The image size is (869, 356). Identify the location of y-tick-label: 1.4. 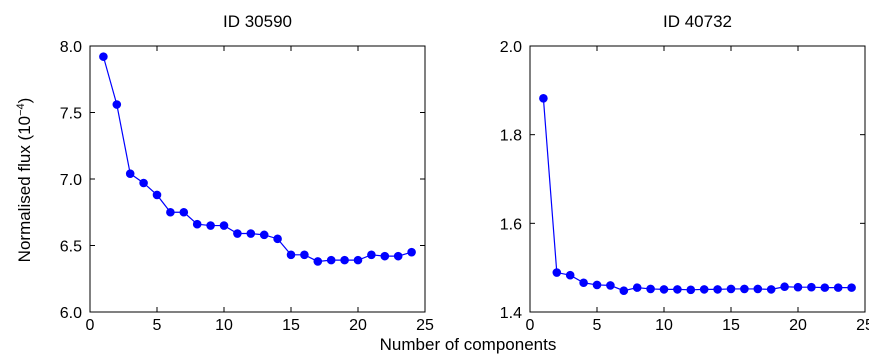
(511, 313).